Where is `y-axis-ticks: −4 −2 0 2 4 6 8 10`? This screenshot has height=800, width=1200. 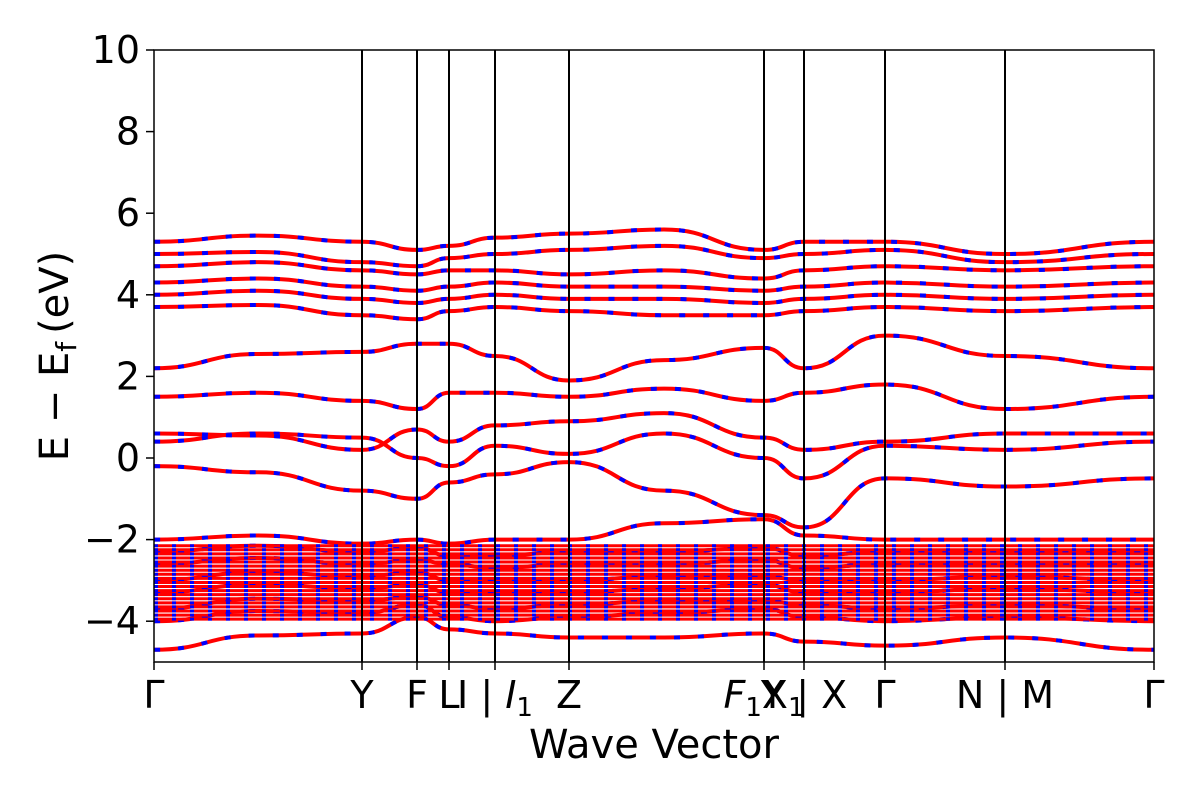 y-axis-ticks: −4 −2 0 2 4 6 8 10 is located at coordinates (119, 335).